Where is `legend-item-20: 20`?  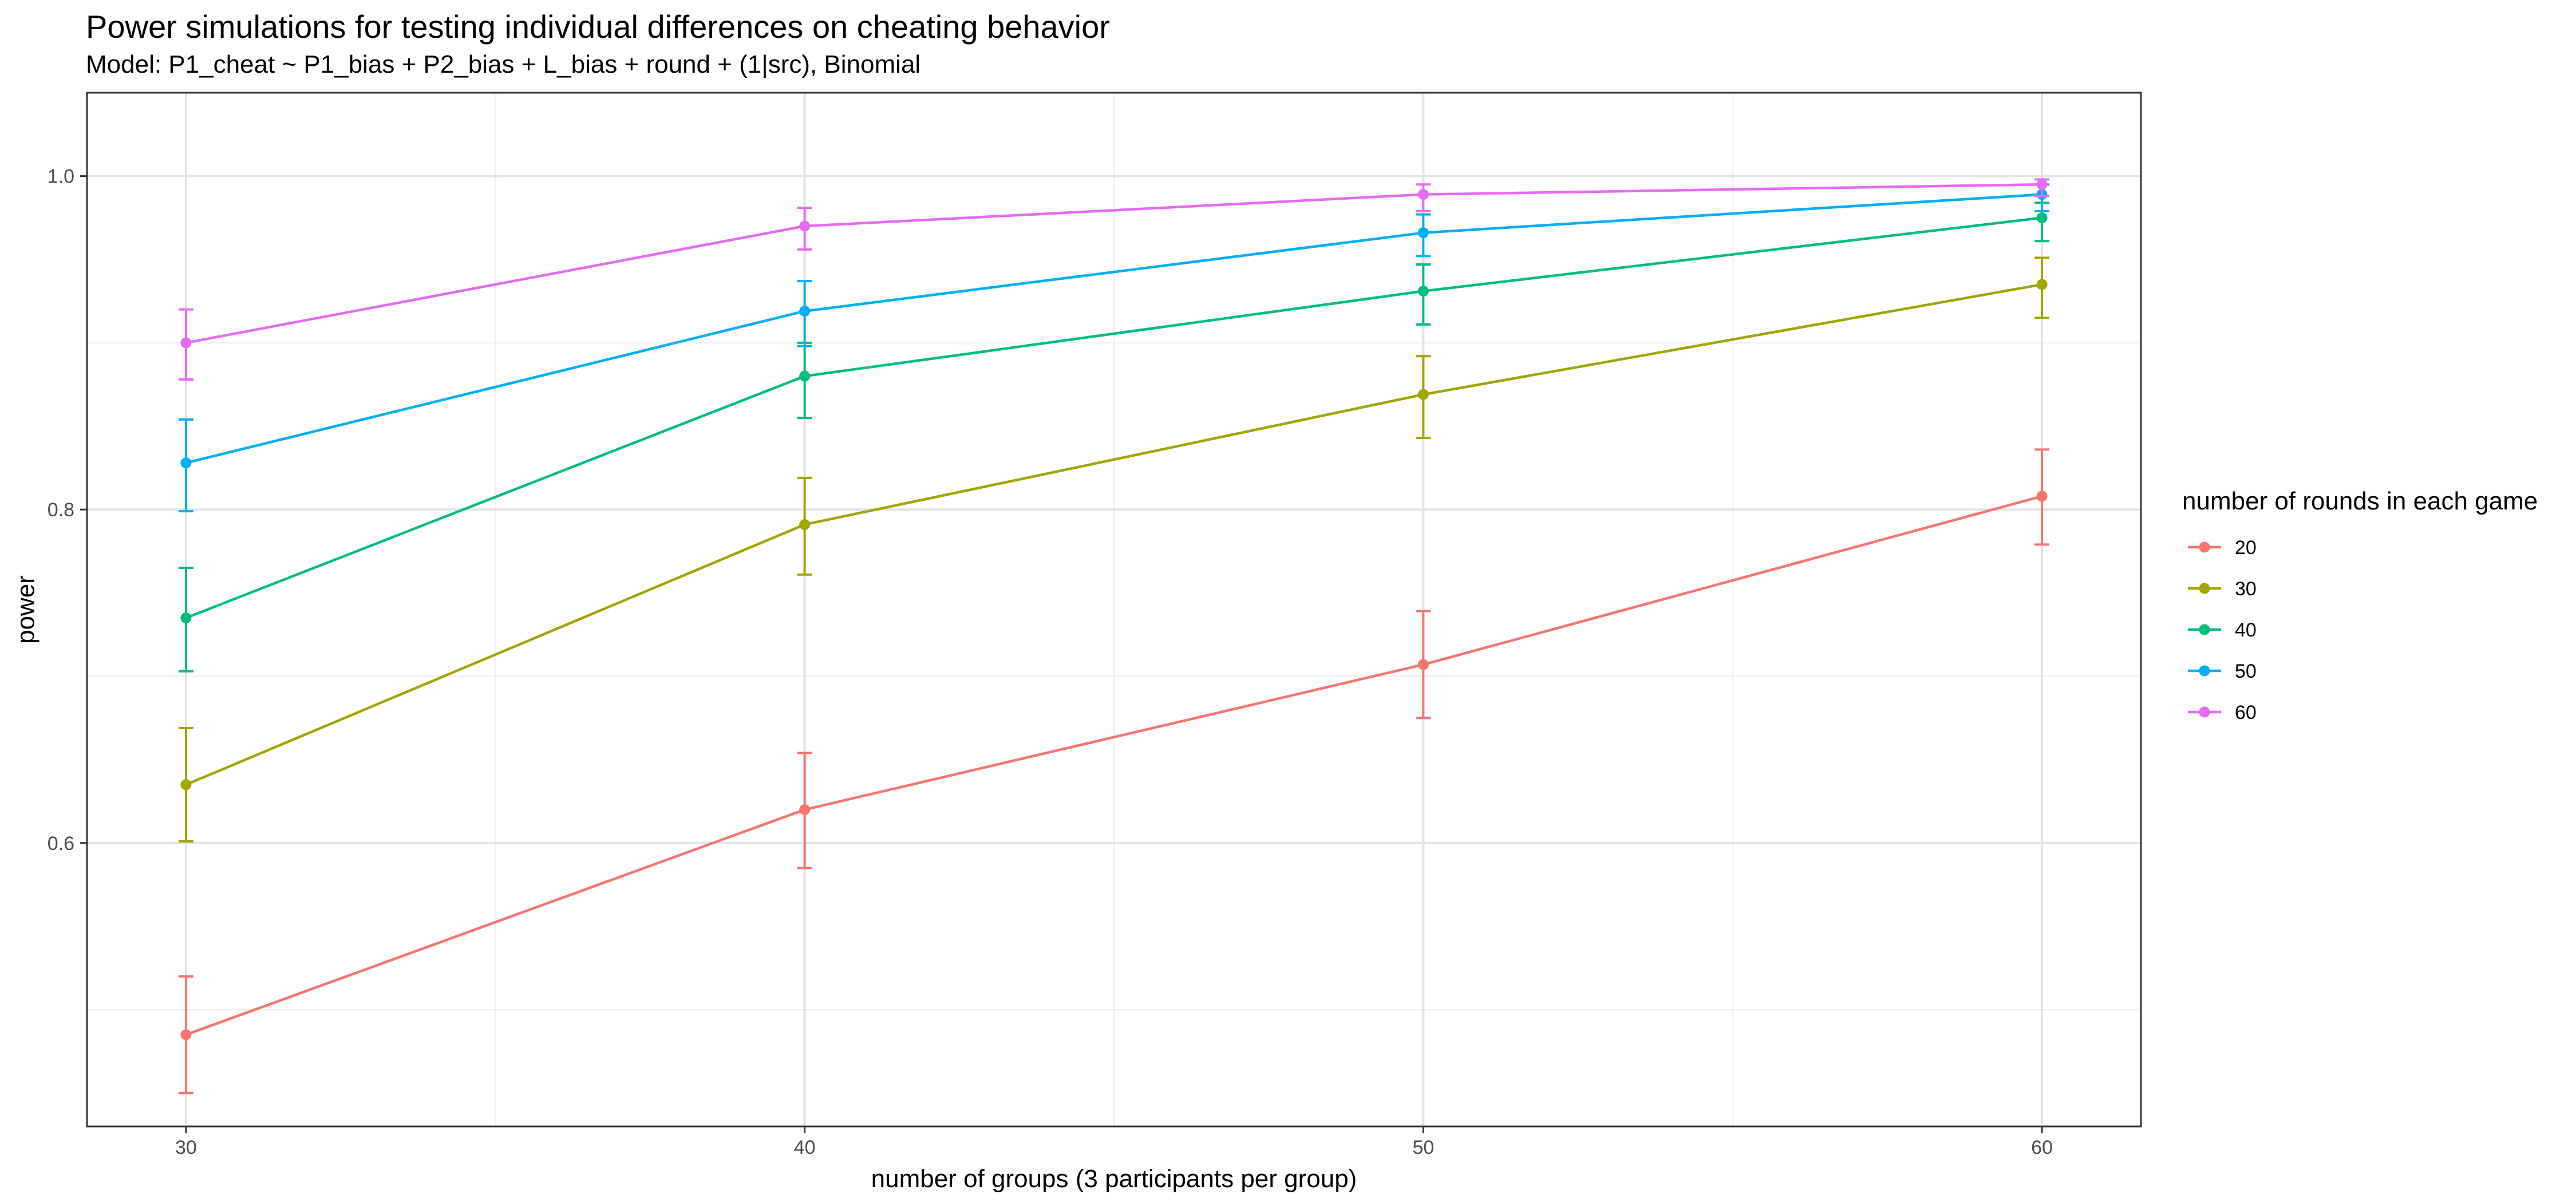
legend-item-20: 20 is located at coordinates (2222, 548).